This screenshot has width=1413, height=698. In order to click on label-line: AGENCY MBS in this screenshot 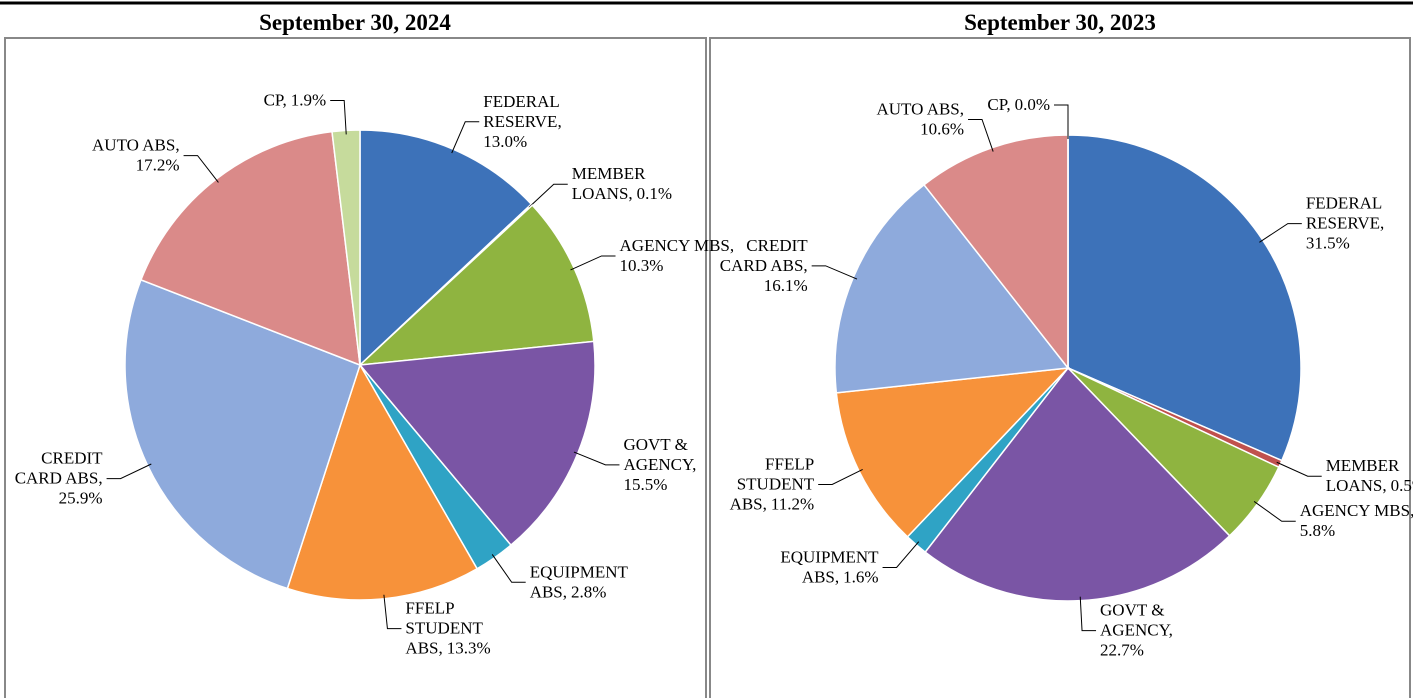, I will do `click(675, 245)`.